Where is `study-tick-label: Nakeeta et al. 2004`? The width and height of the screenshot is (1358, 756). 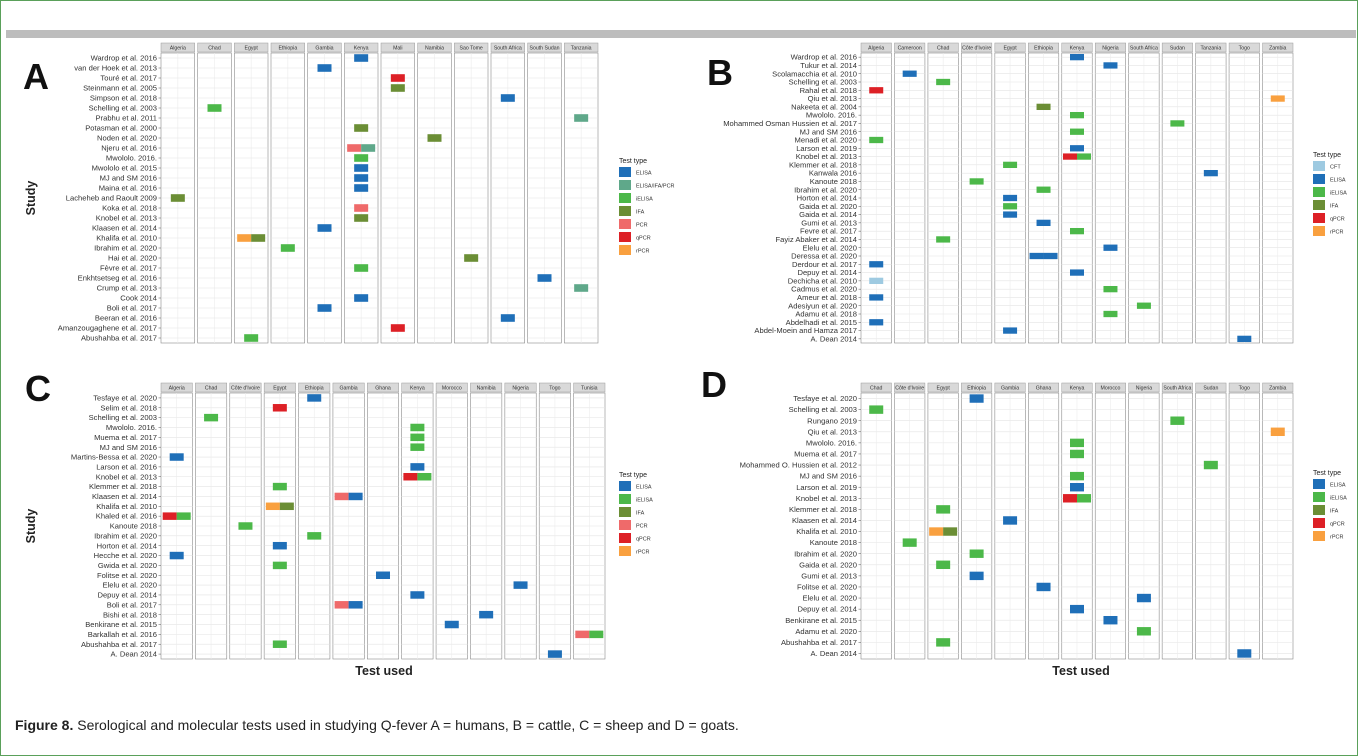
study-tick-label: Nakeeta et al. 2004 is located at coordinates (824, 106).